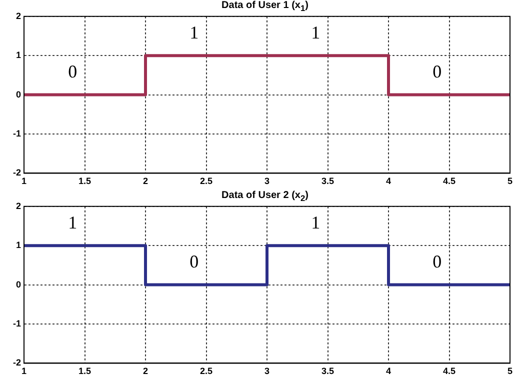  Describe the element at coordinates (265, 6) in the screenshot. I see `chart-title: Data of User 1 (x$_{1}$)` at that location.